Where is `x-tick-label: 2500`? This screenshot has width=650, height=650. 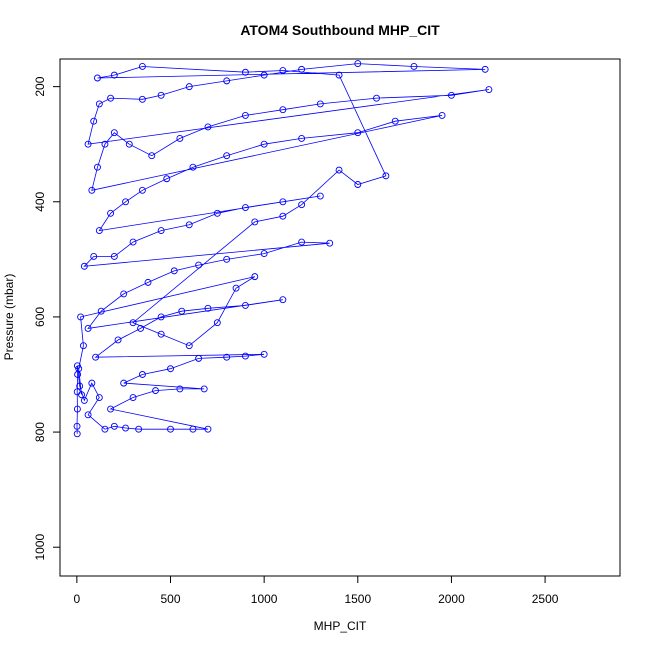
x-tick-label: 2500 is located at coordinates (545, 599).